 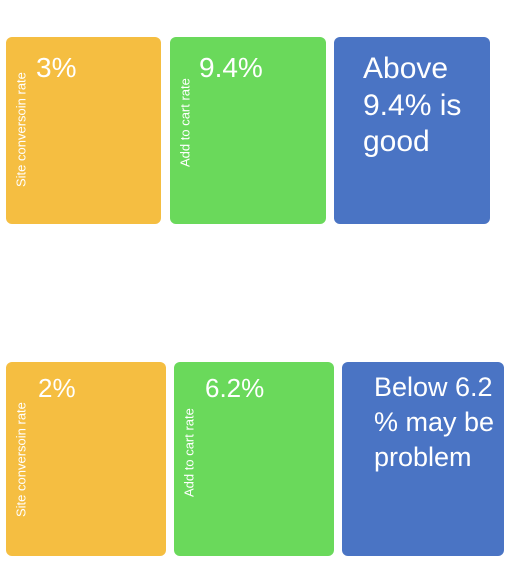 What do you see at coordinates (235, 388) in the screenshot?
I see `add-to-cart-value: 6.2%` at bounding box center [235, 388].